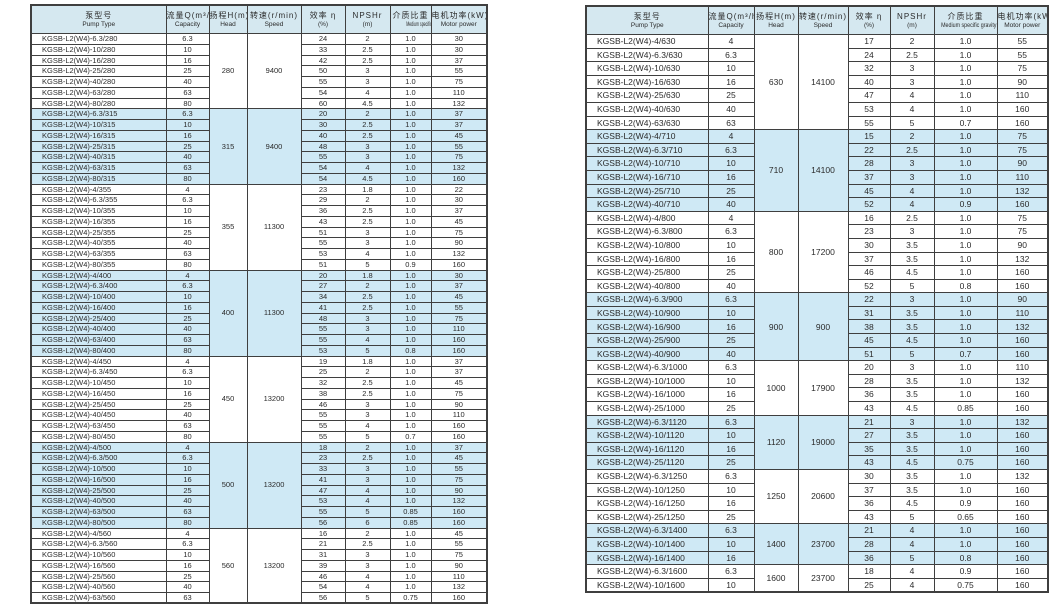 The height and width of the screenshot is (604, 1060). What do you see at coordinates (323, 522) in the screenshot?
I see `efficiency-cell: 56` at bounding box center [323, 522].